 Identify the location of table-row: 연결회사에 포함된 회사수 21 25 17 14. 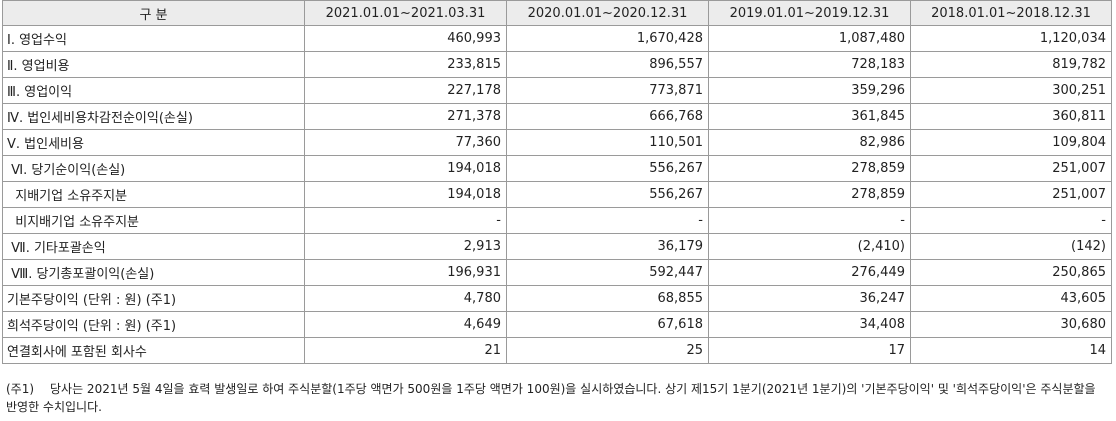
(557, 350).